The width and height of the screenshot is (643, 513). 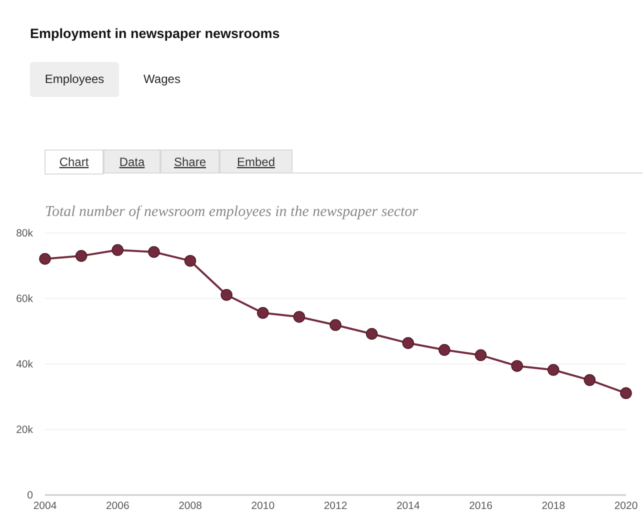 What do you see at coordinates (263, 506) in the screenshot?
I see `x-tick-label: 2010` at bounding box center [263, 506].